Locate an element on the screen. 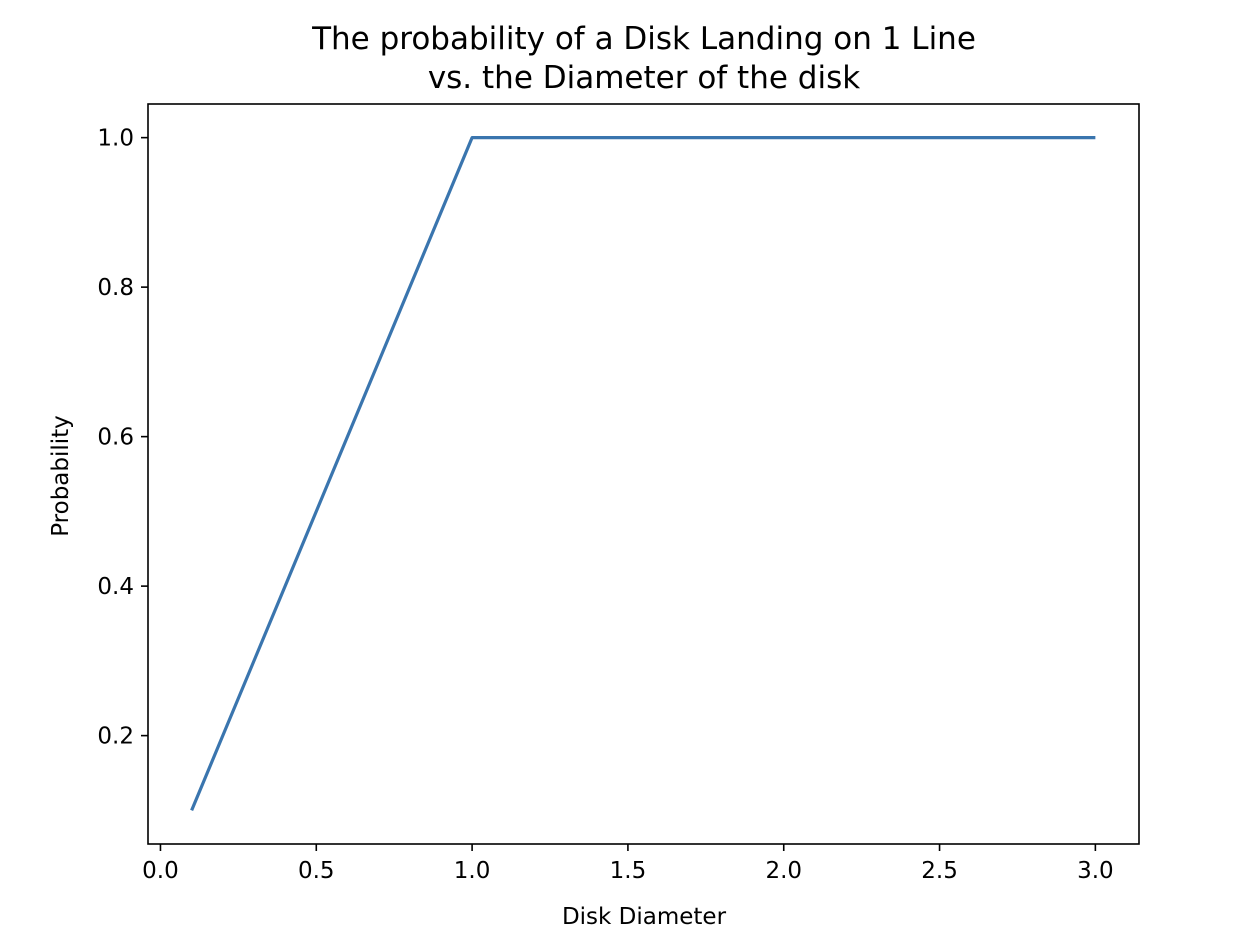 Image resolution: width=1256 pixels, height=946 pixels. y-tick-label: 1.0 is located at coordinates (115, 139).